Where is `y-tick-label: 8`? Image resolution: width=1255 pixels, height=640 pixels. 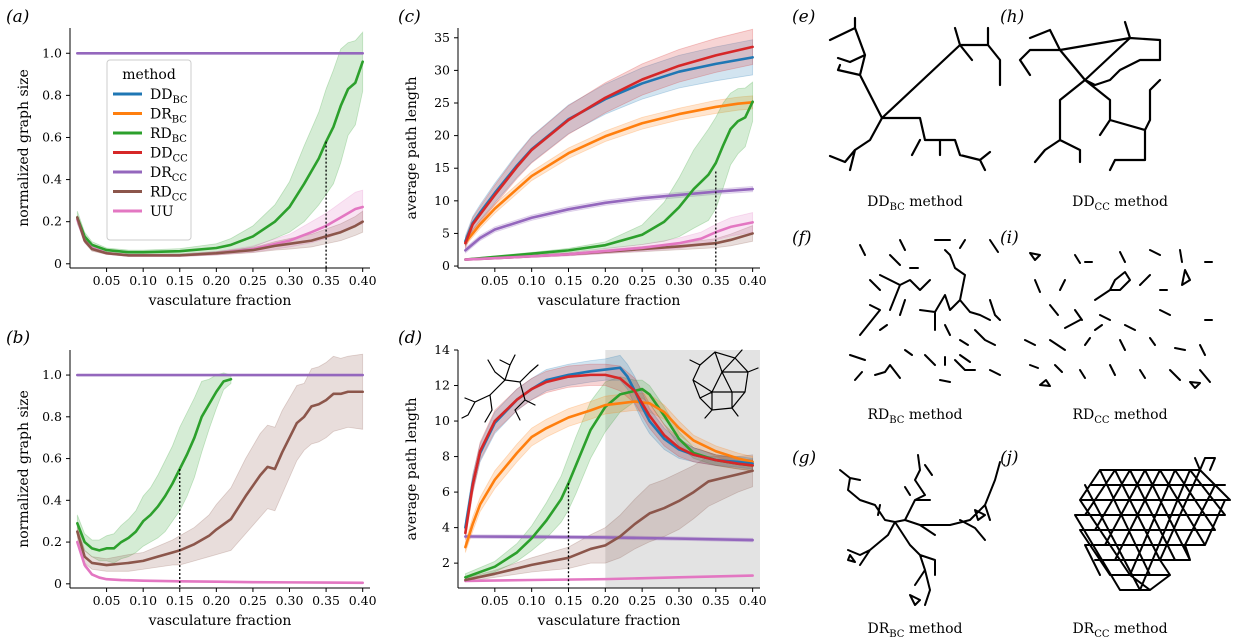 y-tick-label: 8 is located at coordinates (446, 456).